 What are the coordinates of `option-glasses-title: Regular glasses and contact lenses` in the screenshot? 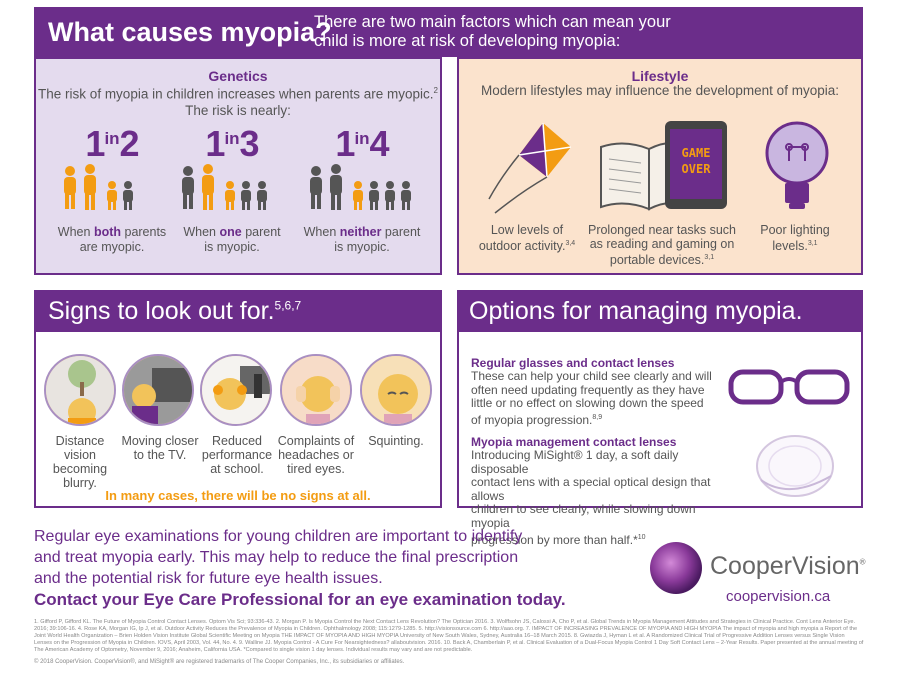 It's located at (573, 363).